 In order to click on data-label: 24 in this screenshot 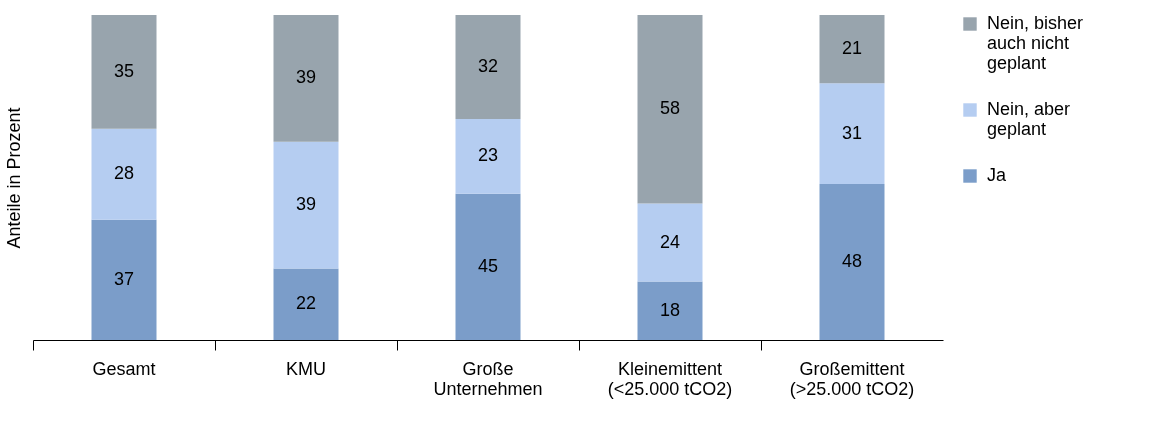, I will do `click(670, 241)`.